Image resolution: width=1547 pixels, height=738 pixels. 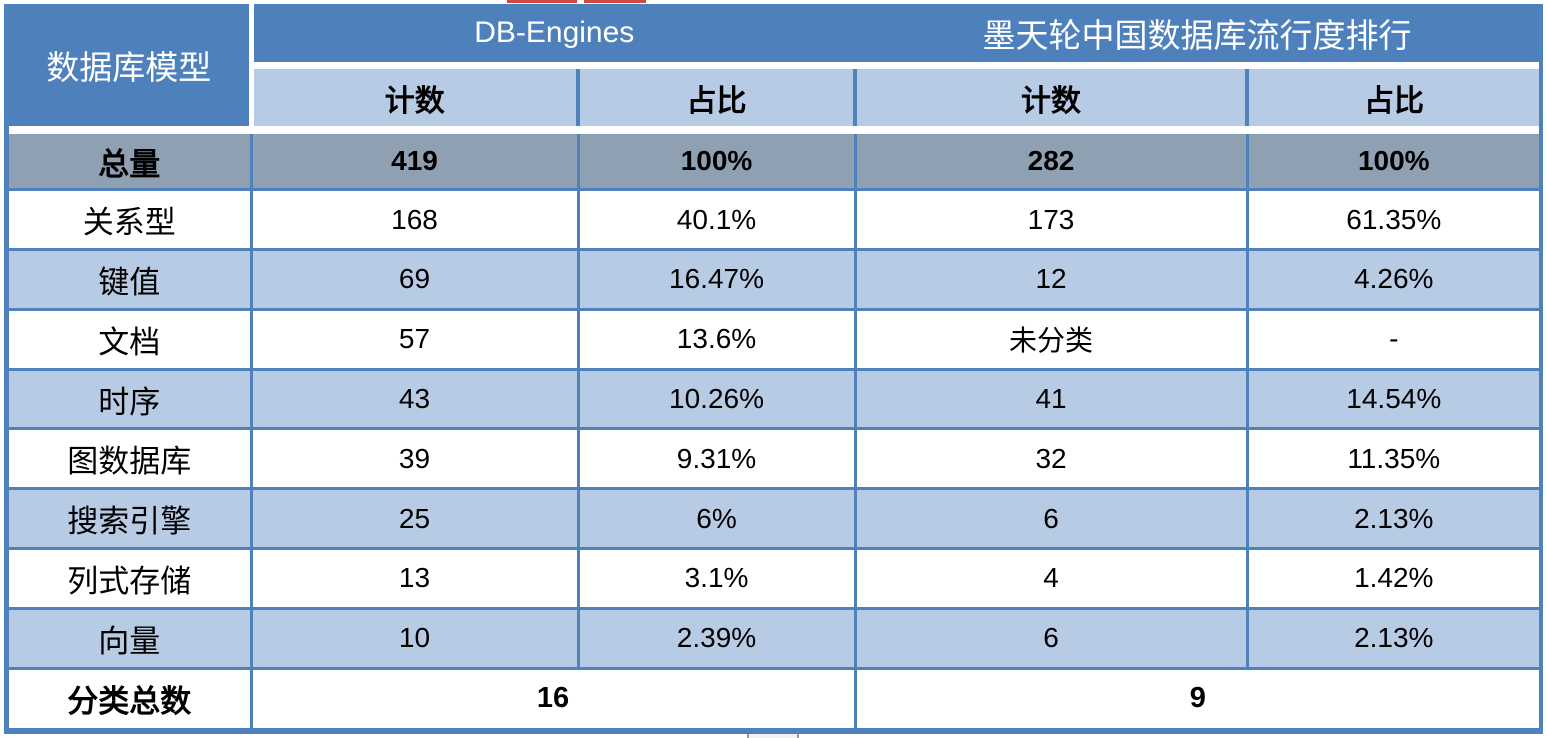 I want to click on row-label: 列式存储, so click(x=129, y=581).